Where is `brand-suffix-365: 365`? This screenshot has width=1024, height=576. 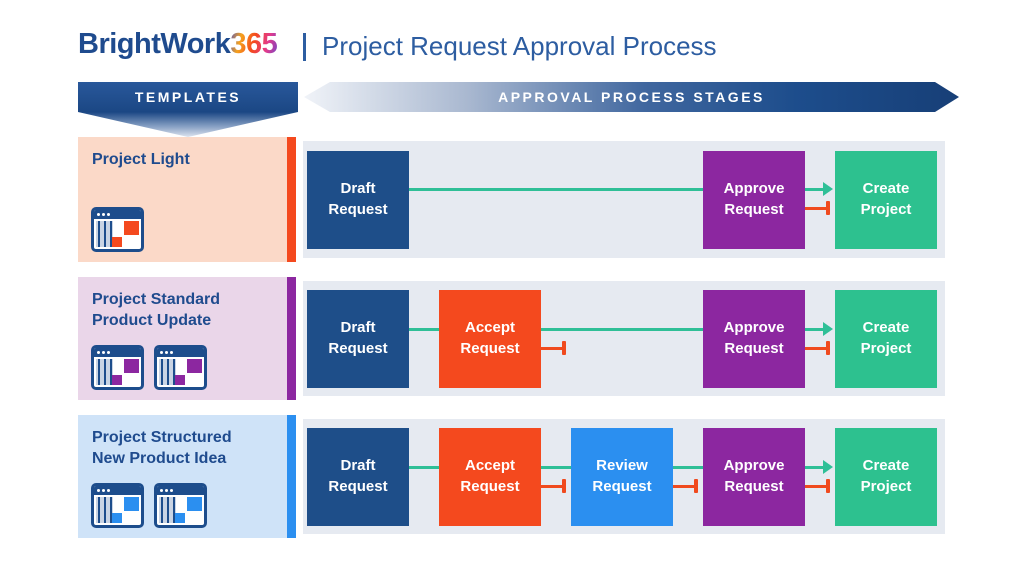 brand-suffix-365: 365 is located at coordinates (254, 44).